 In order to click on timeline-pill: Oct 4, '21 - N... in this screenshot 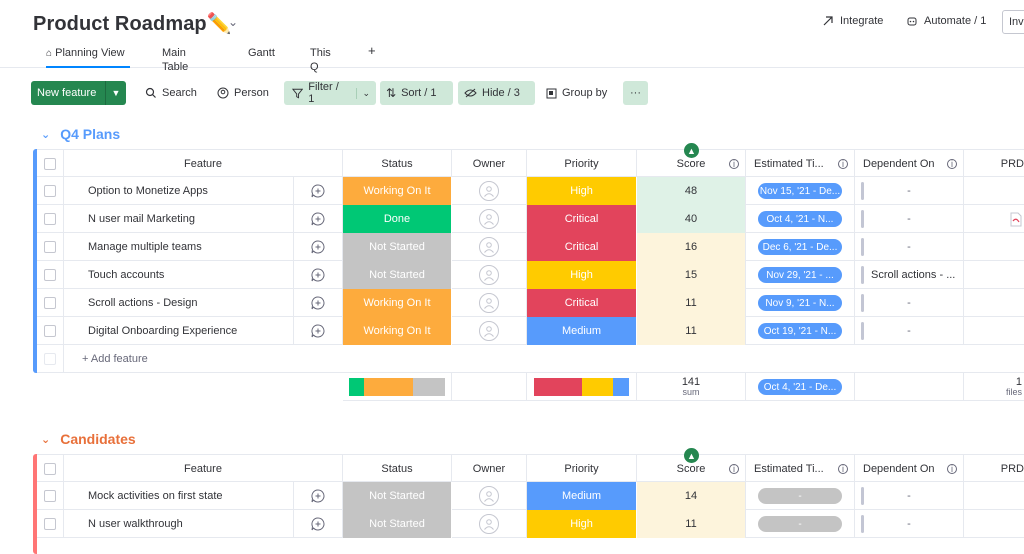, I will do `click(800, 219)`.